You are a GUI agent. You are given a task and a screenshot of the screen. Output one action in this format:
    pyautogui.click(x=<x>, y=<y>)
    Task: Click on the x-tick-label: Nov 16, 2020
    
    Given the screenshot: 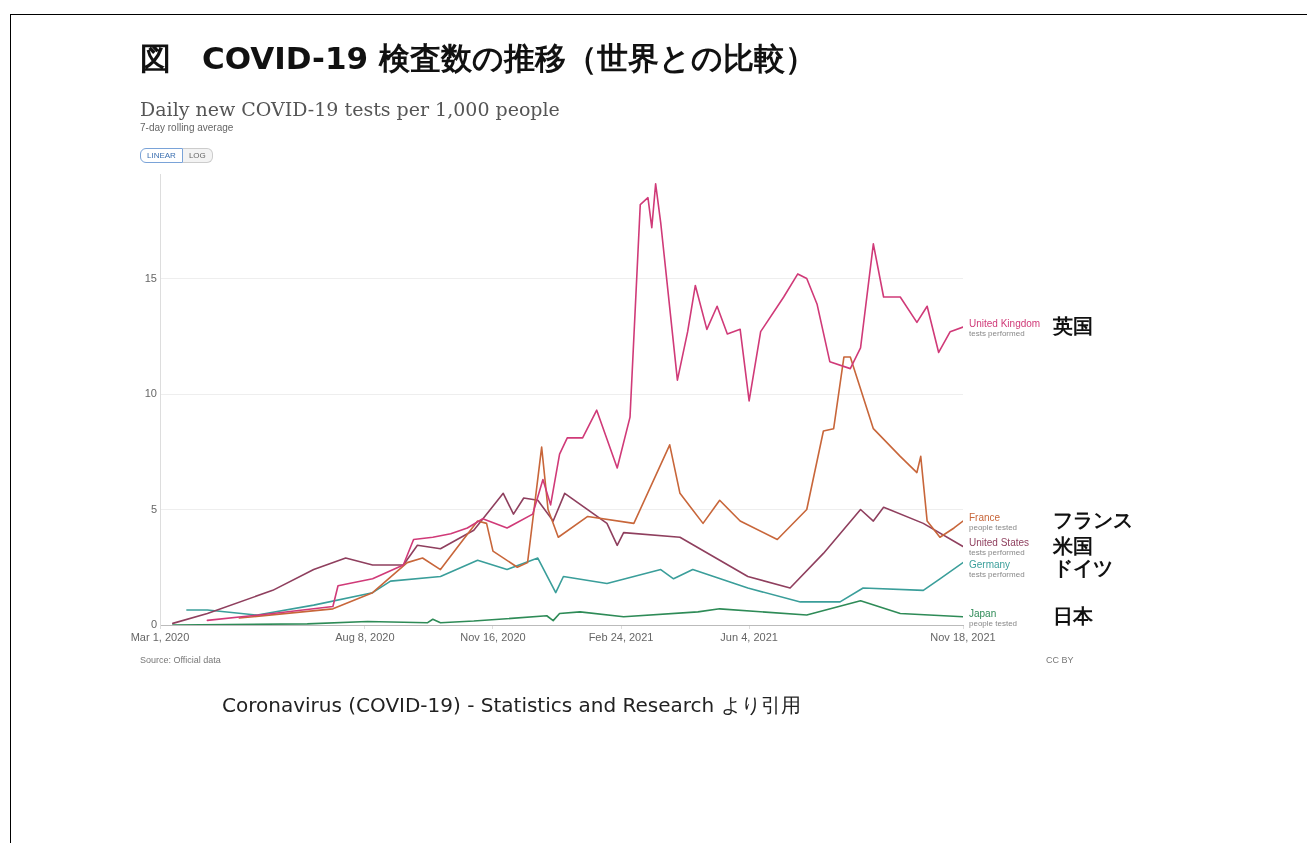 What is the action you would take?
    pyautogui.click(x=493, y=636)
    